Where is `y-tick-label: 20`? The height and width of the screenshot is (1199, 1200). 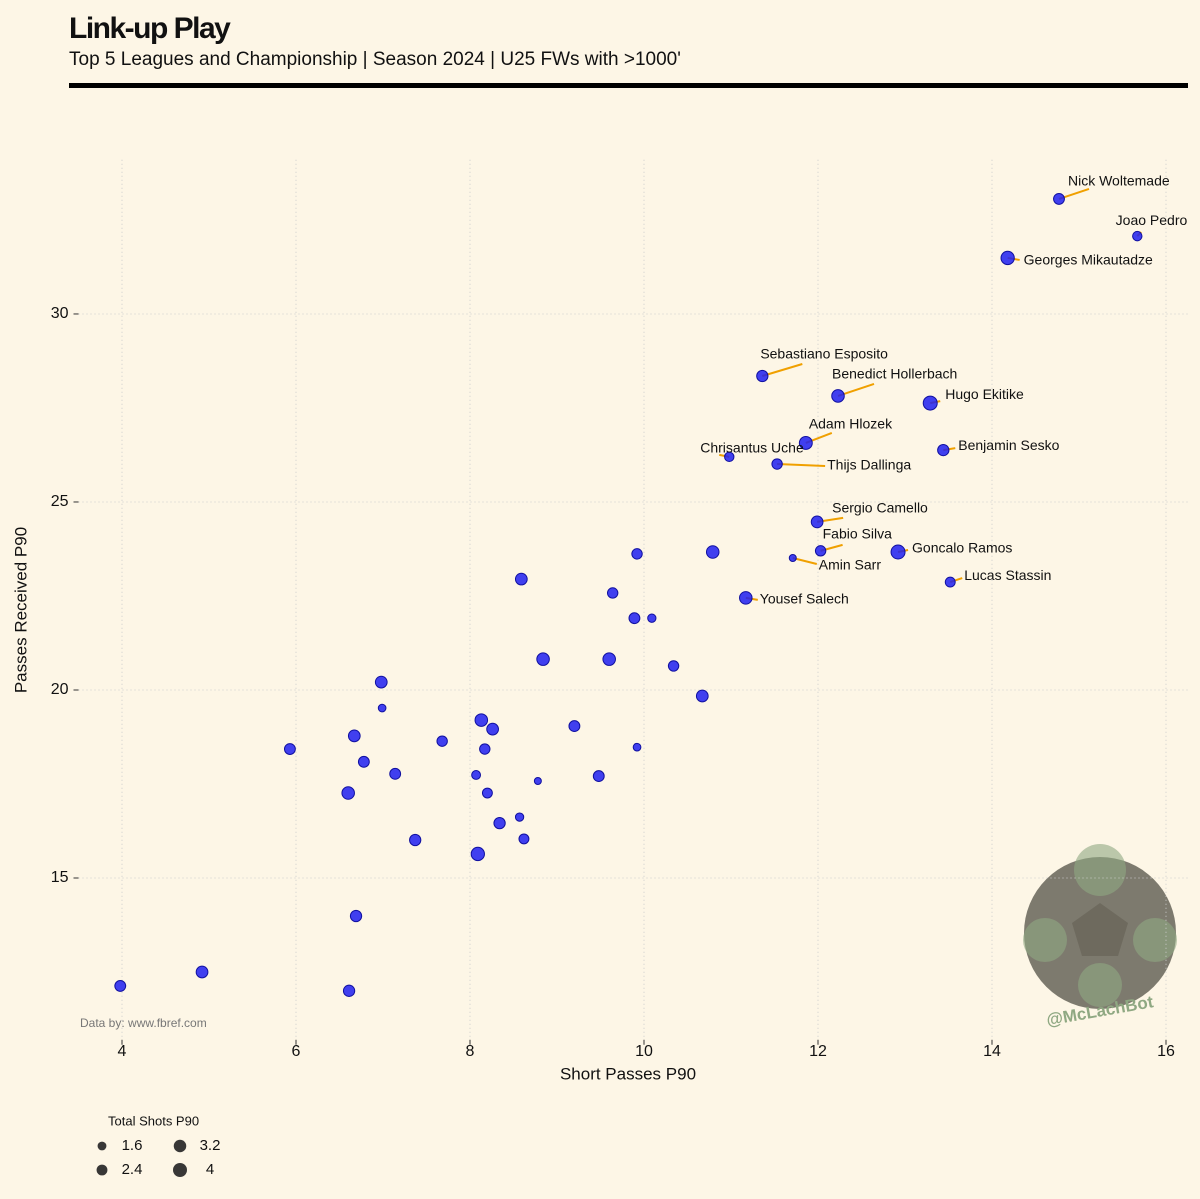 y-tick-label: 20 is located at coordinates (60, 689).